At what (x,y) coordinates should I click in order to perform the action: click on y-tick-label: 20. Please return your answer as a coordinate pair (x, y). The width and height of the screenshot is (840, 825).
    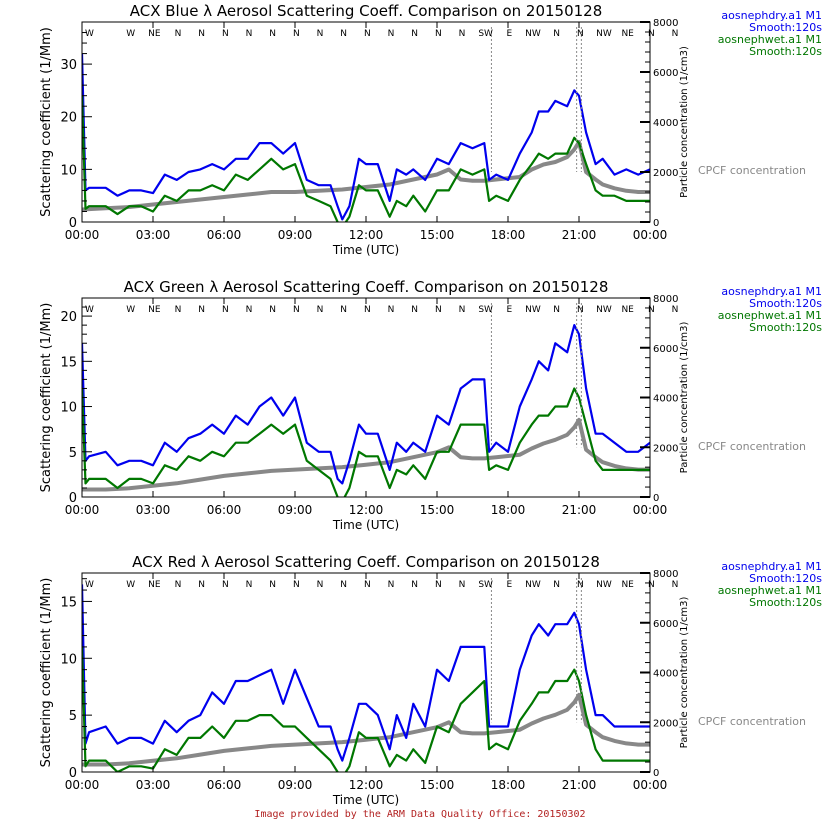
    Looking at the image, I should click on (68, 118).